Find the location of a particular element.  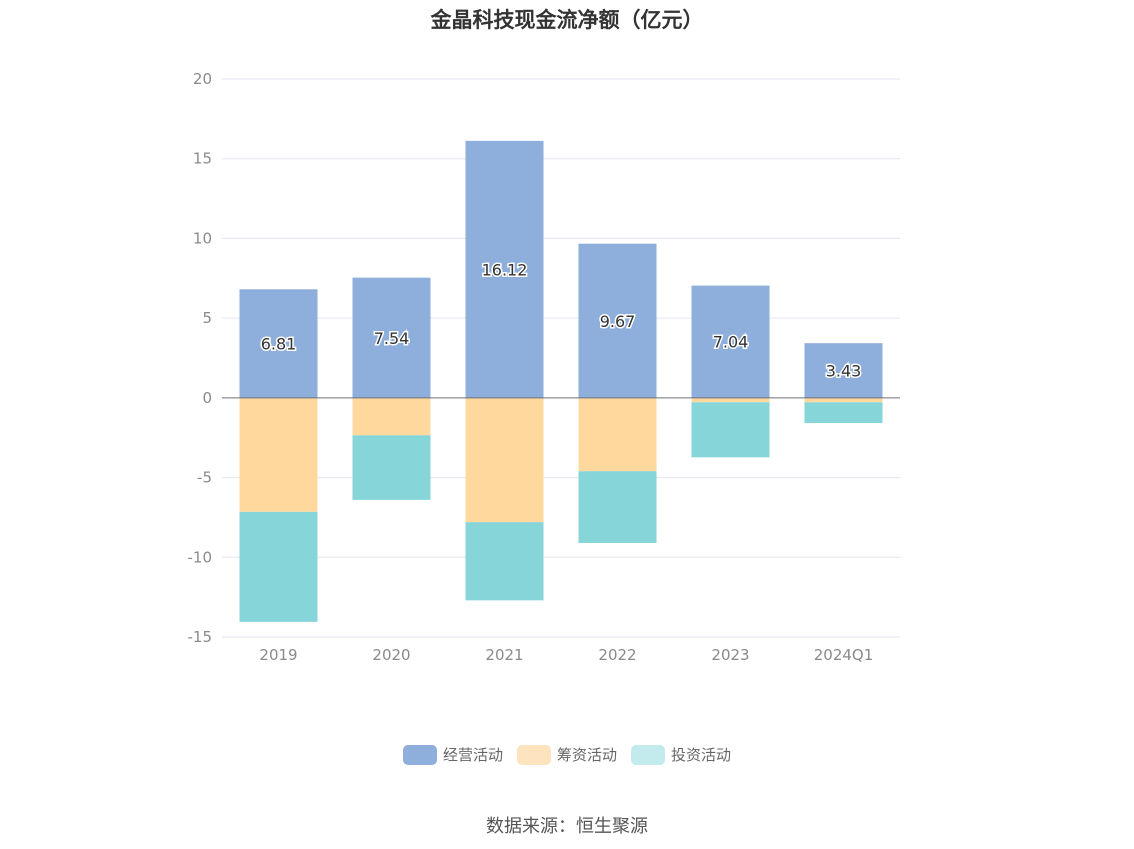

legend-swatch-operating is located at coordinates (419, 754).